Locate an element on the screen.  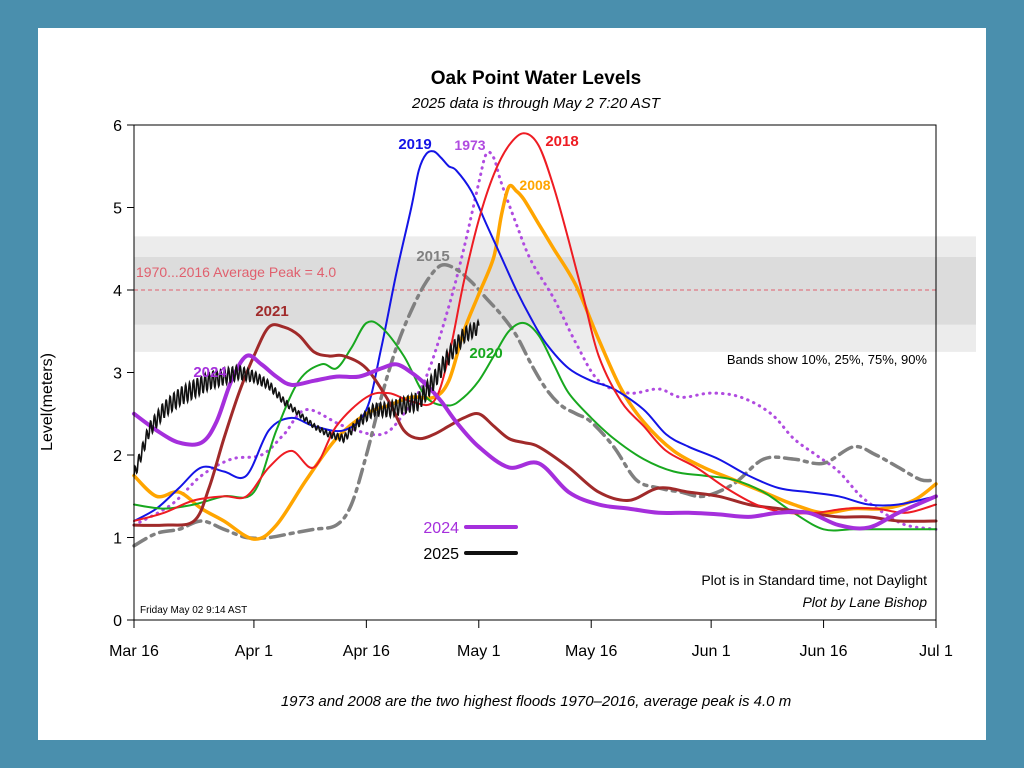
series-label-2015: 2015 is located at coordinates (432, 256).